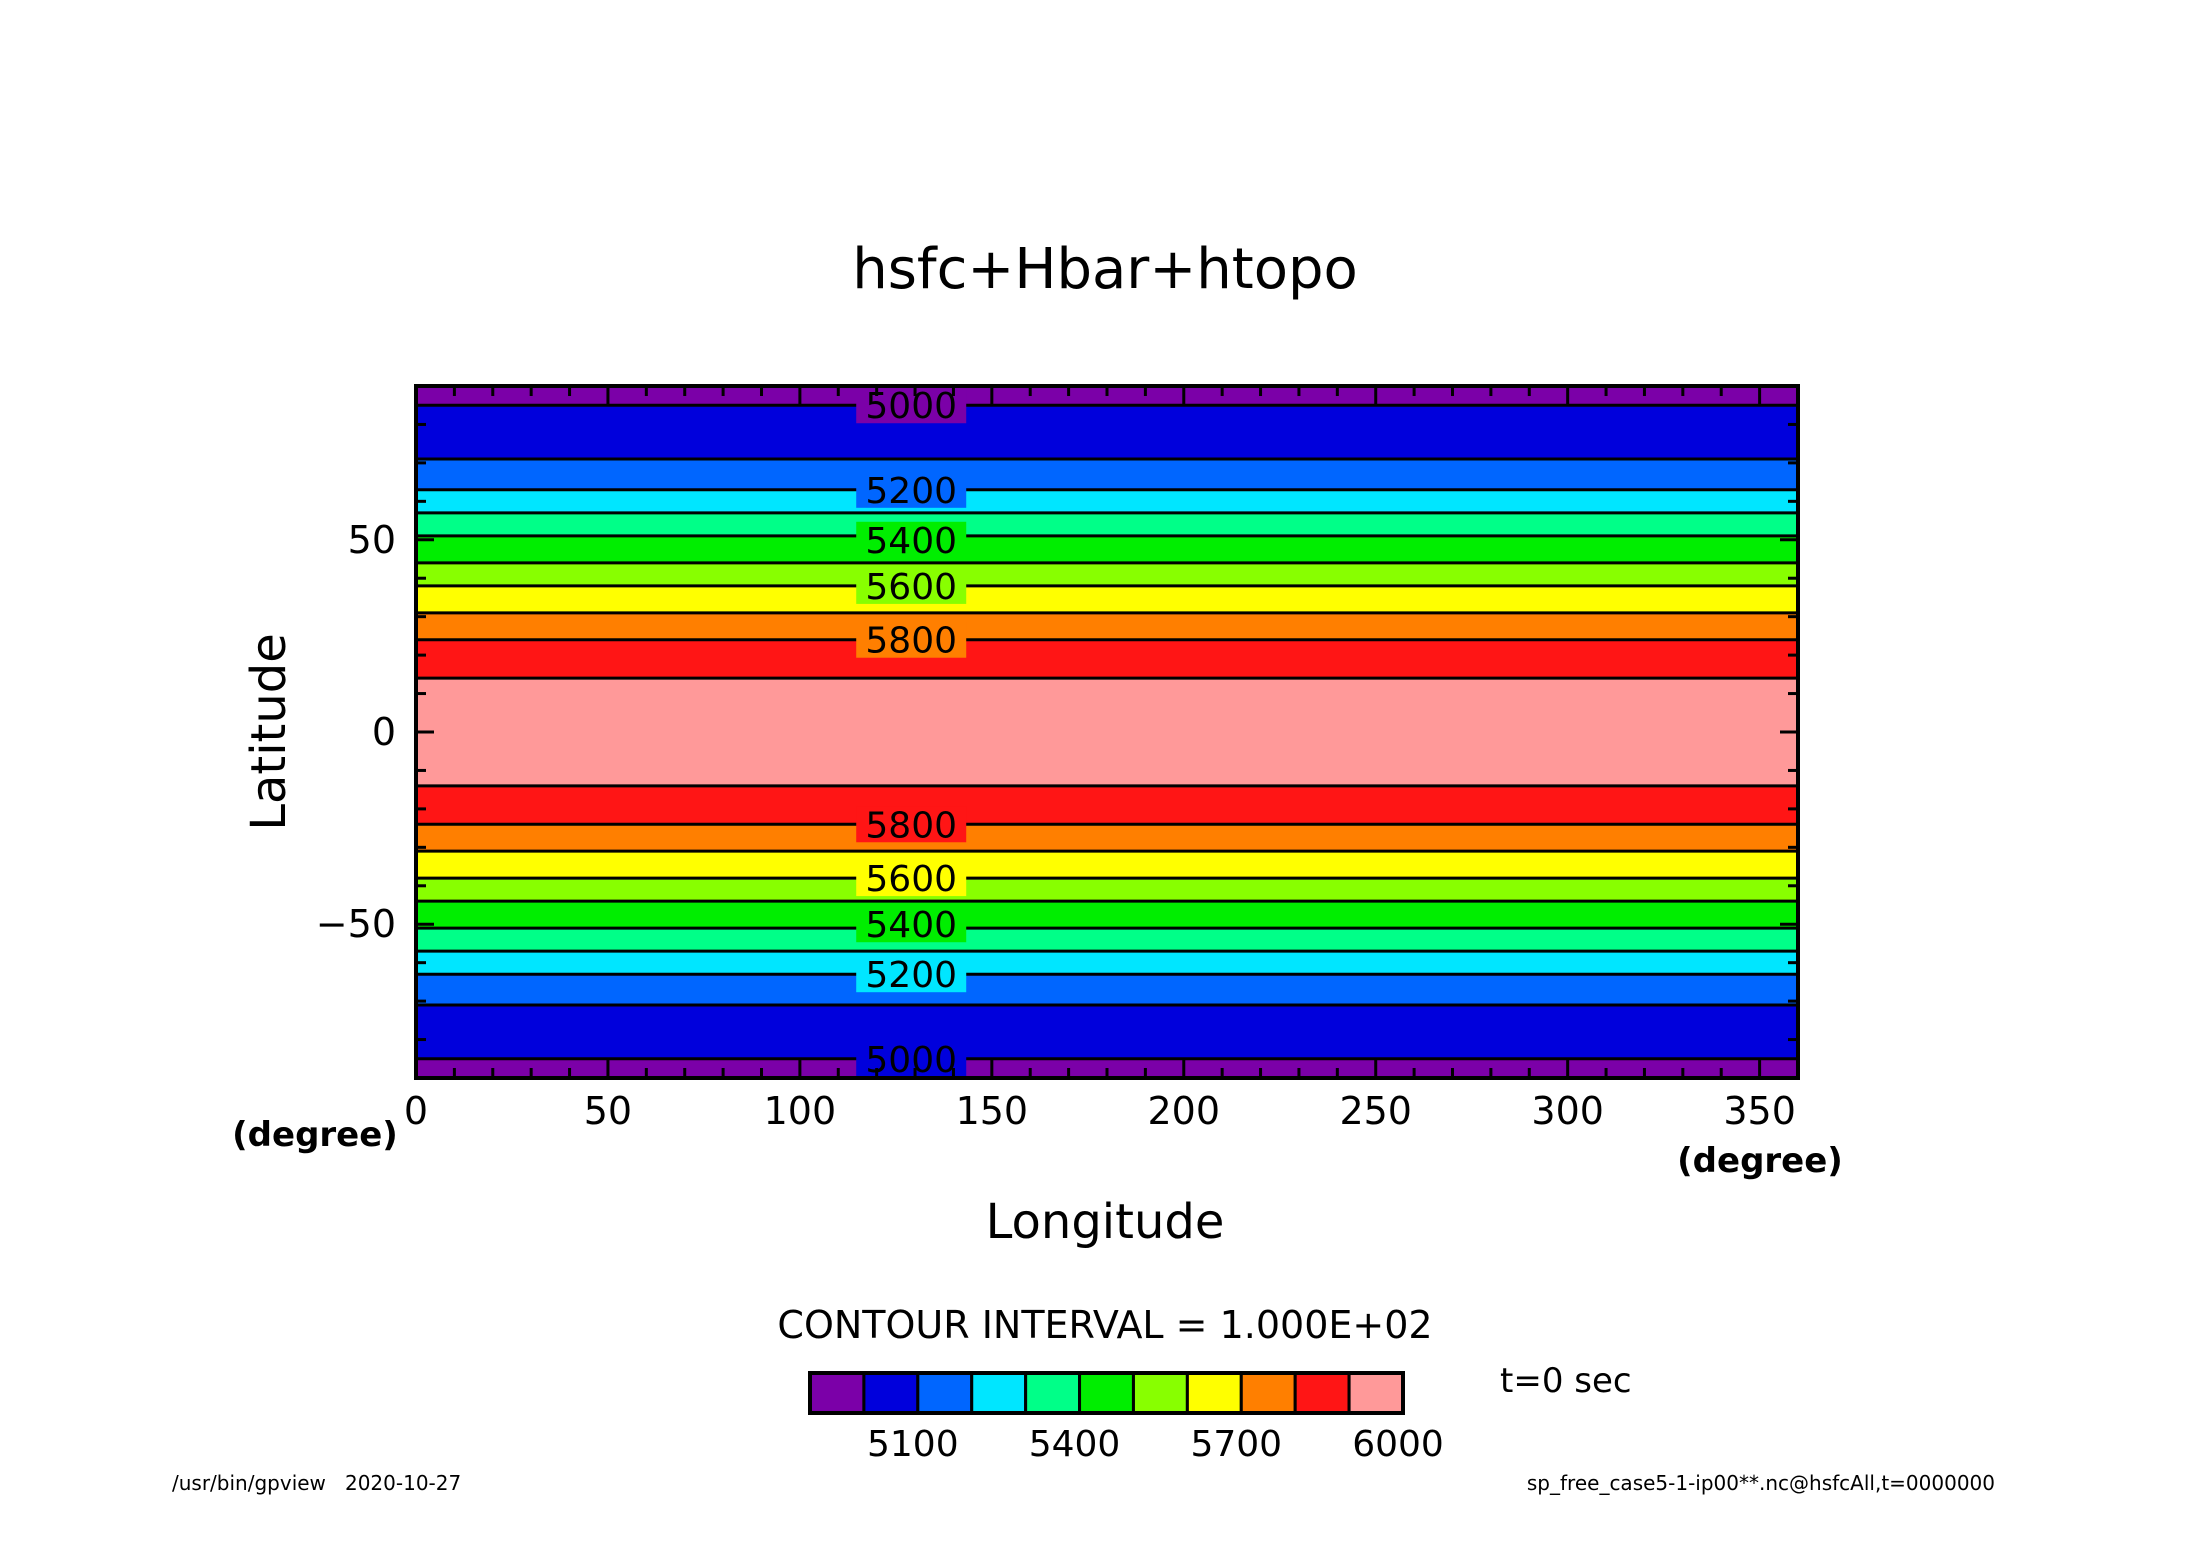 This screenshot has width=2188, height=1551. Describe the element at coordinates (384, 732) in the screenshot. I see `y-tick-label-1: 0` at that location.